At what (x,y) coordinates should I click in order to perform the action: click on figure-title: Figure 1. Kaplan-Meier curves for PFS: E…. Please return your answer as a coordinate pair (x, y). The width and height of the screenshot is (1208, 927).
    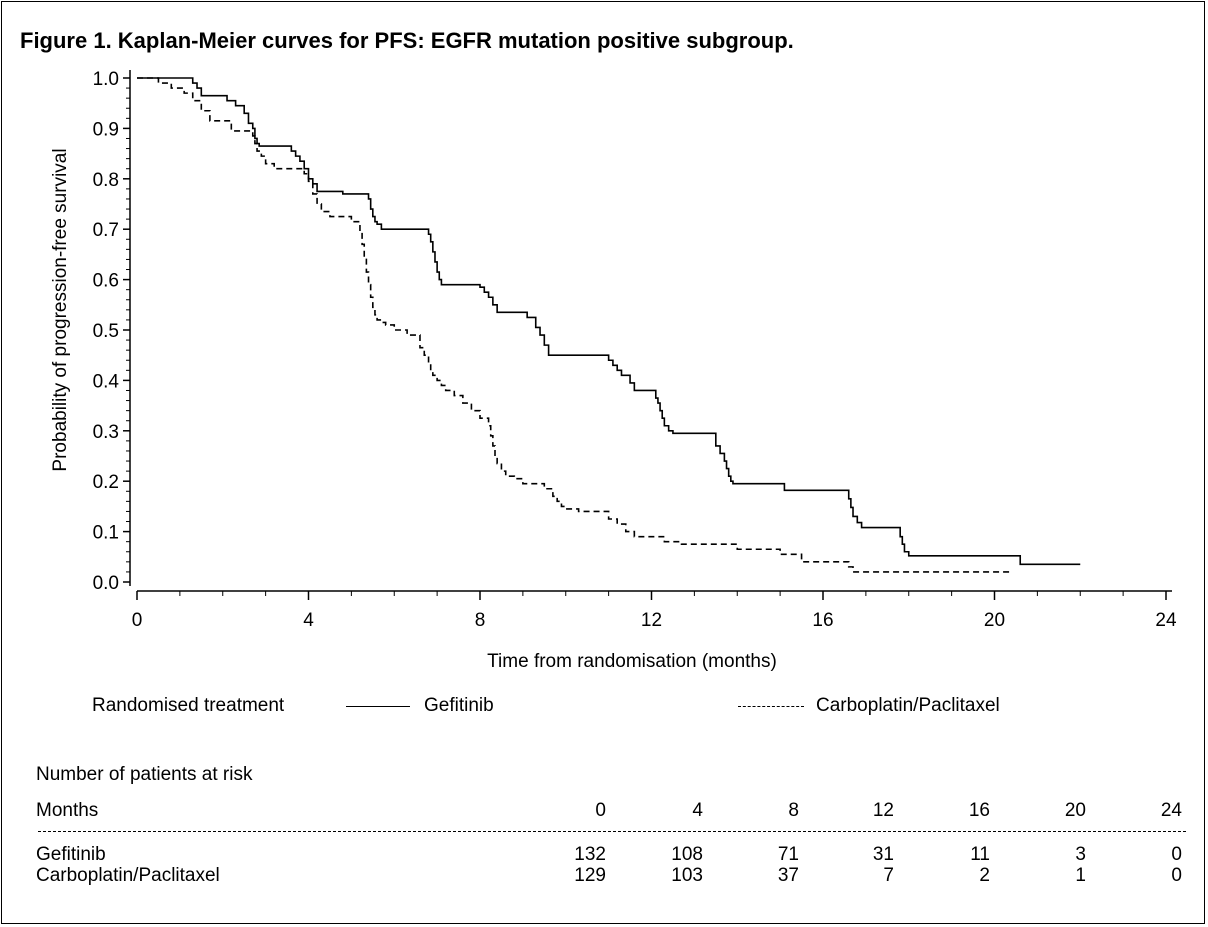
    Looking at the image, I should click on (407, 40).